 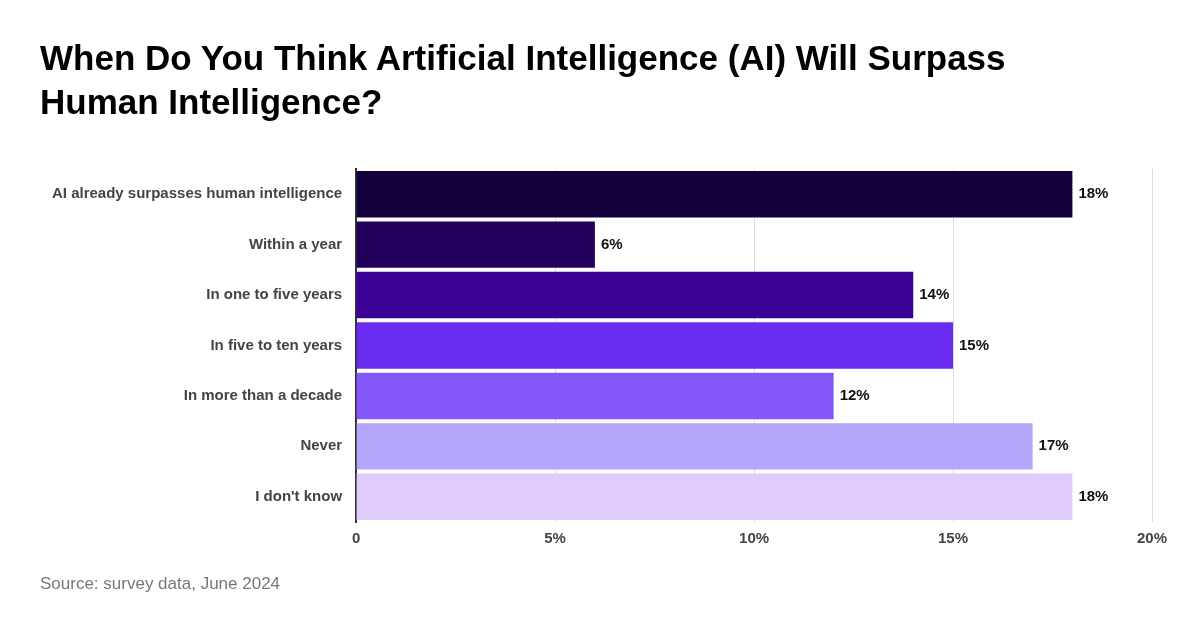 What do you see at coordinates (356, 538) in the screenshot?
I see `x-tick-label: 0` at bounding box center [356, 538].